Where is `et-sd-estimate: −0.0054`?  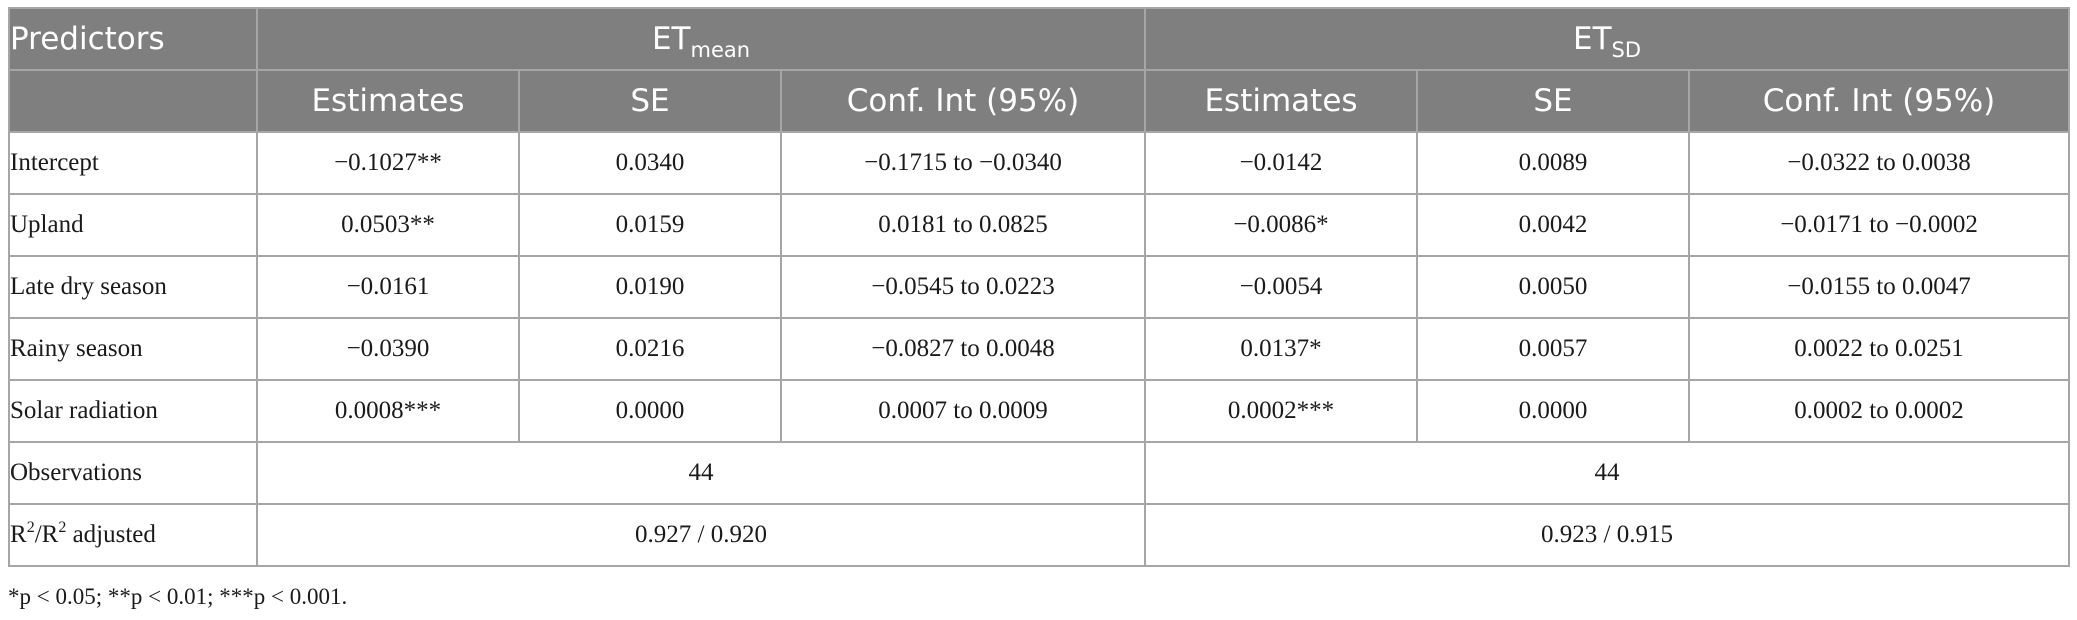 et-sd-estimate: −0.0054 is located at coordinates (1281, 287).